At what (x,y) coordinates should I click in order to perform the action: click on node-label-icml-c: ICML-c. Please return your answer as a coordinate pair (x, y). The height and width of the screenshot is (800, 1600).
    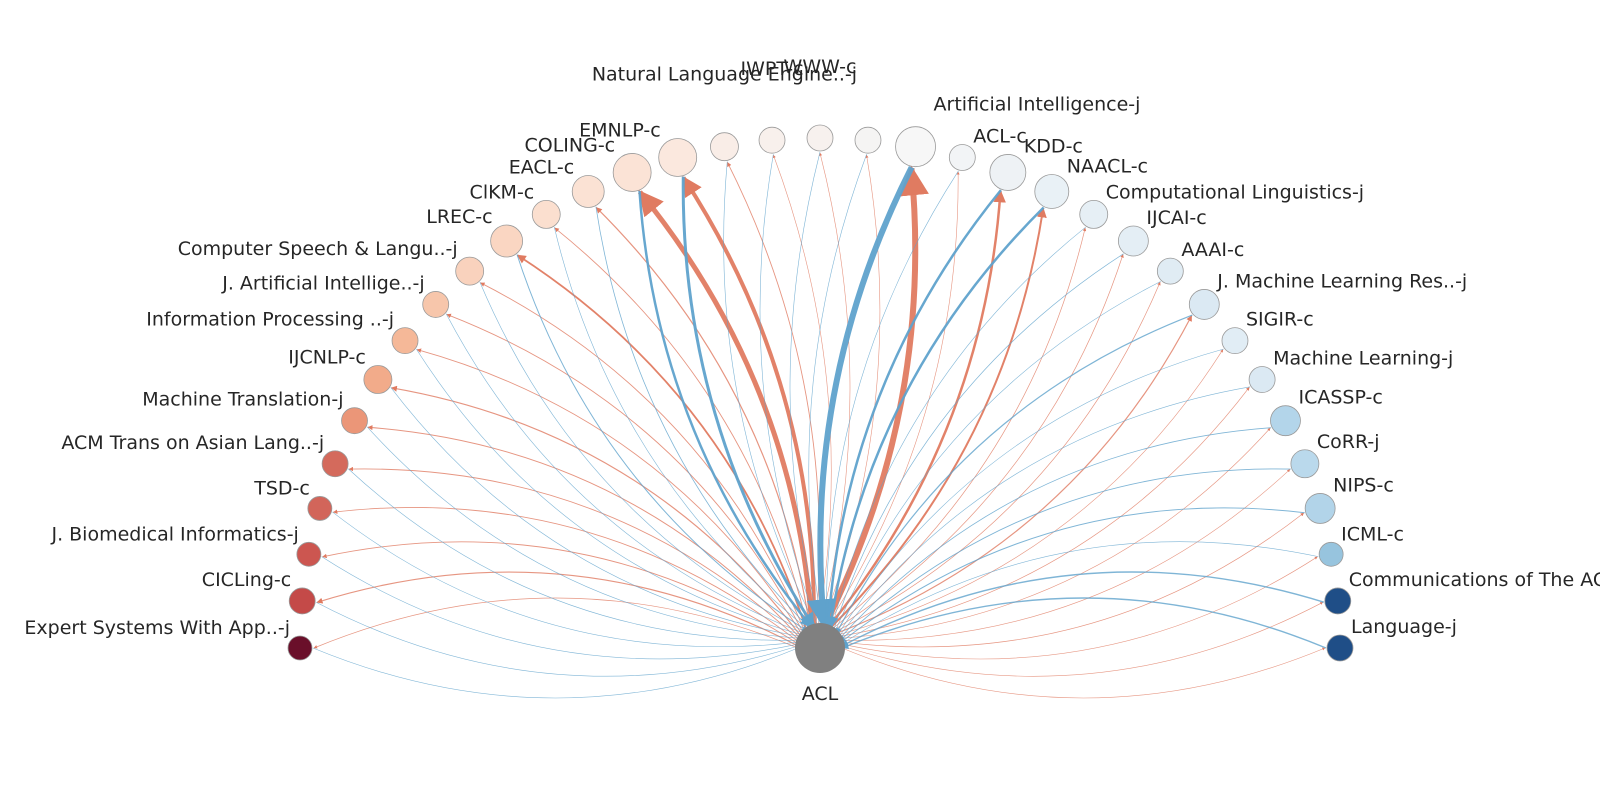
    Looking at the image, I should click on (1372, 534).